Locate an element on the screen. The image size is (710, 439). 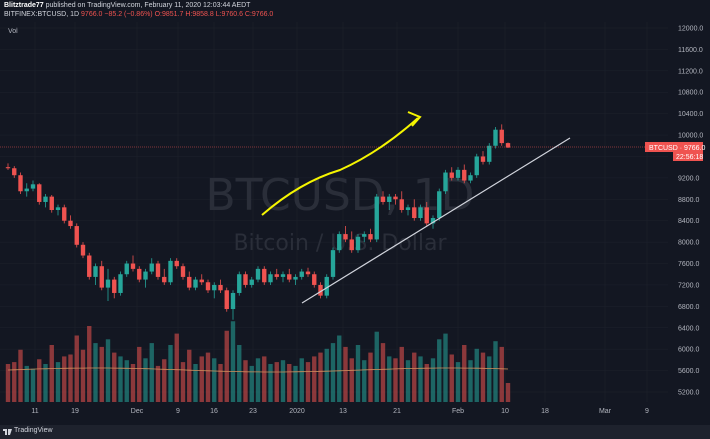
trendline is located at coordinates (436, 220).